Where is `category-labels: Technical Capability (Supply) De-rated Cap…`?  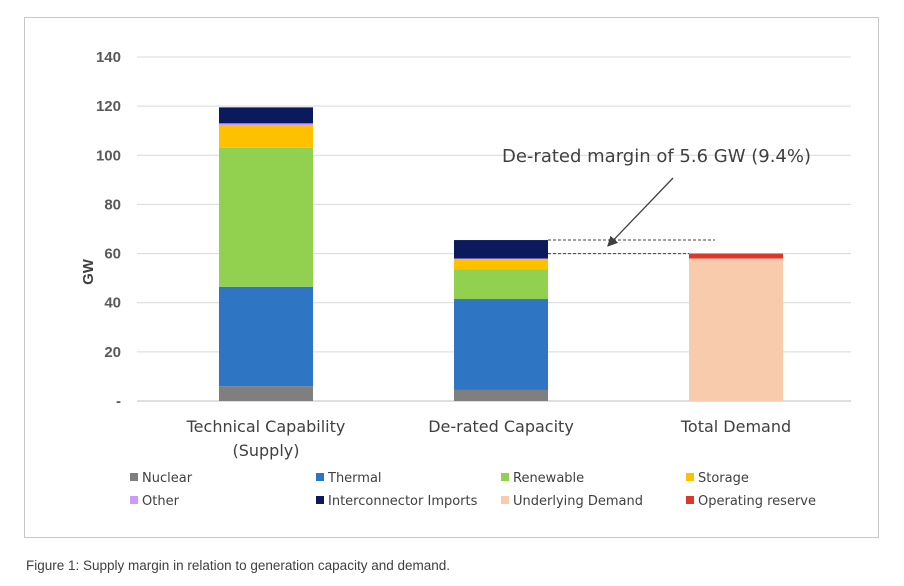 category-labels: Technical Capability (Supply) De-rated Cap… is located at coordinates (489, 438).